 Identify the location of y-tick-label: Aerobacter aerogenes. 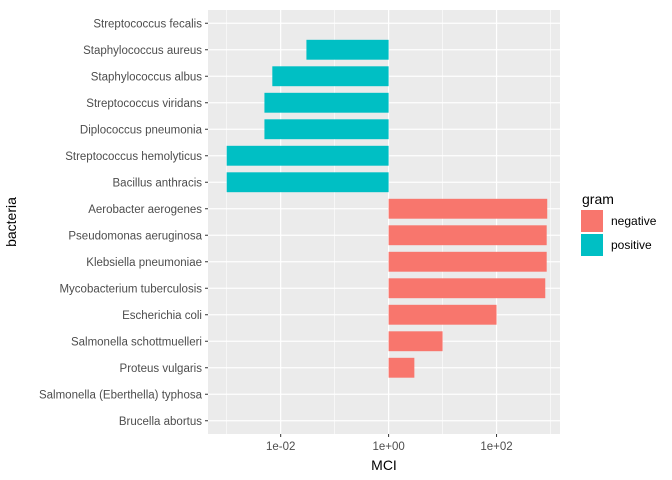
(145, 210).